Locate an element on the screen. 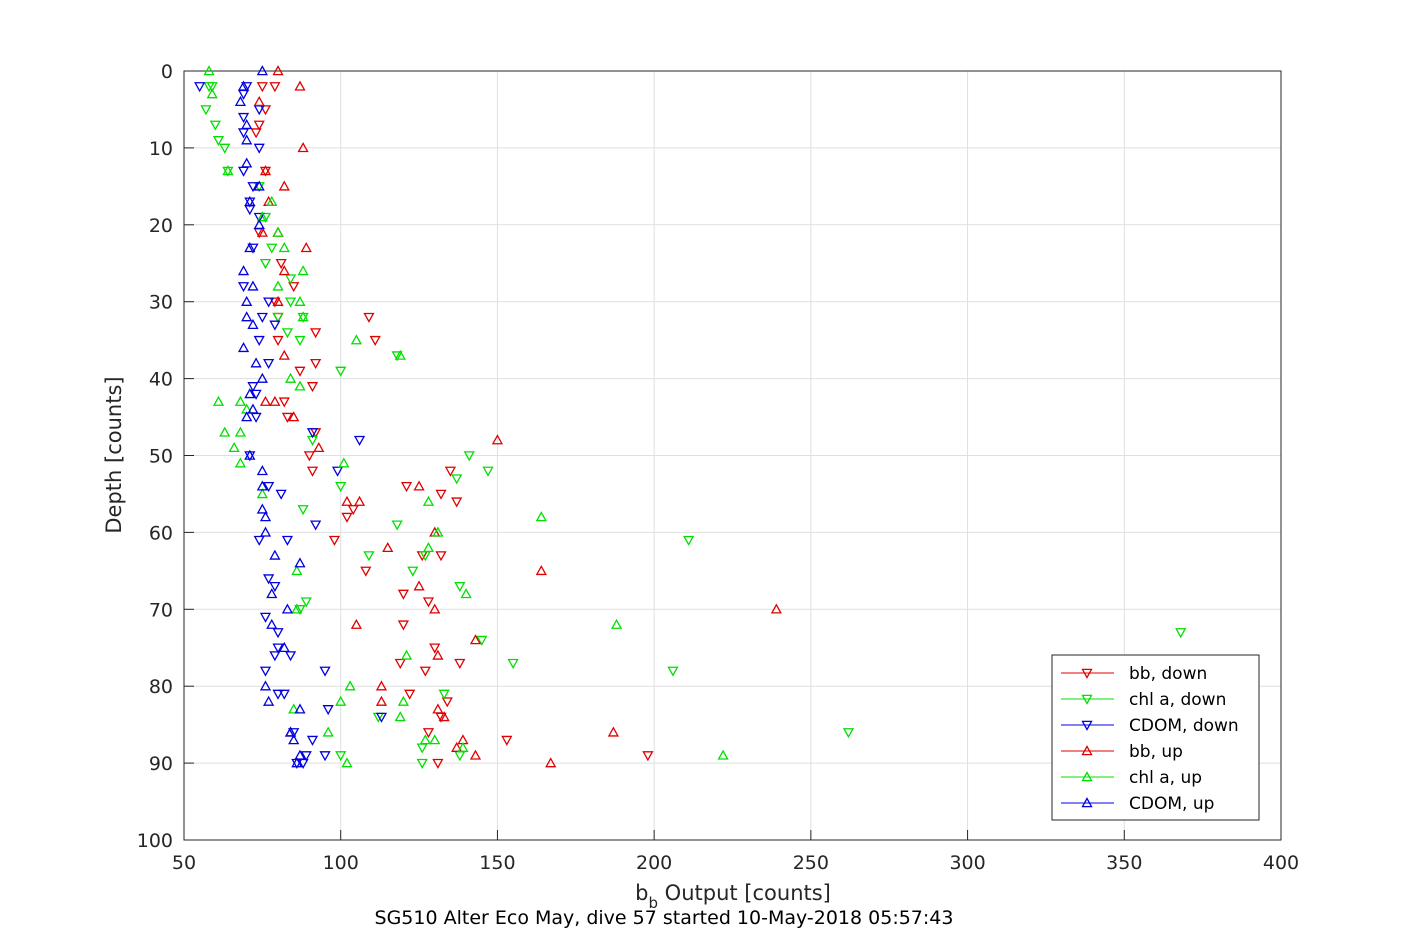 The height and width of the screenshot is (945, 1417). legend-entry: chl a, down is located at coordinates (1143, 700).